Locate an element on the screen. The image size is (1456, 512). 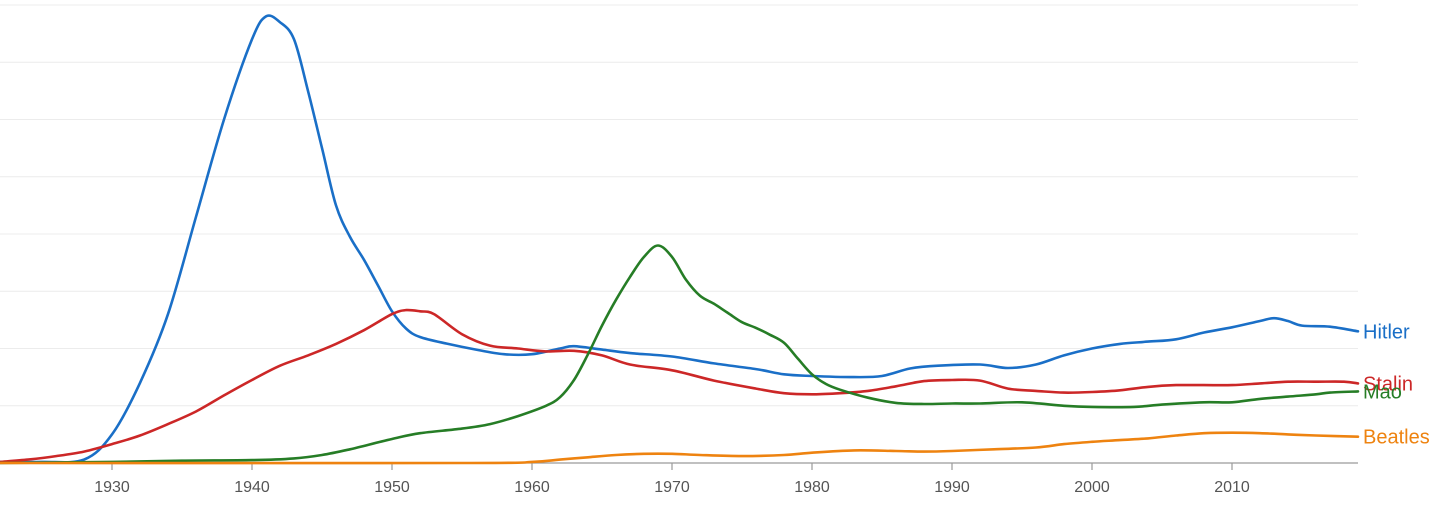
x-tick-label: 2000 is located at coordinates (1092, 487).